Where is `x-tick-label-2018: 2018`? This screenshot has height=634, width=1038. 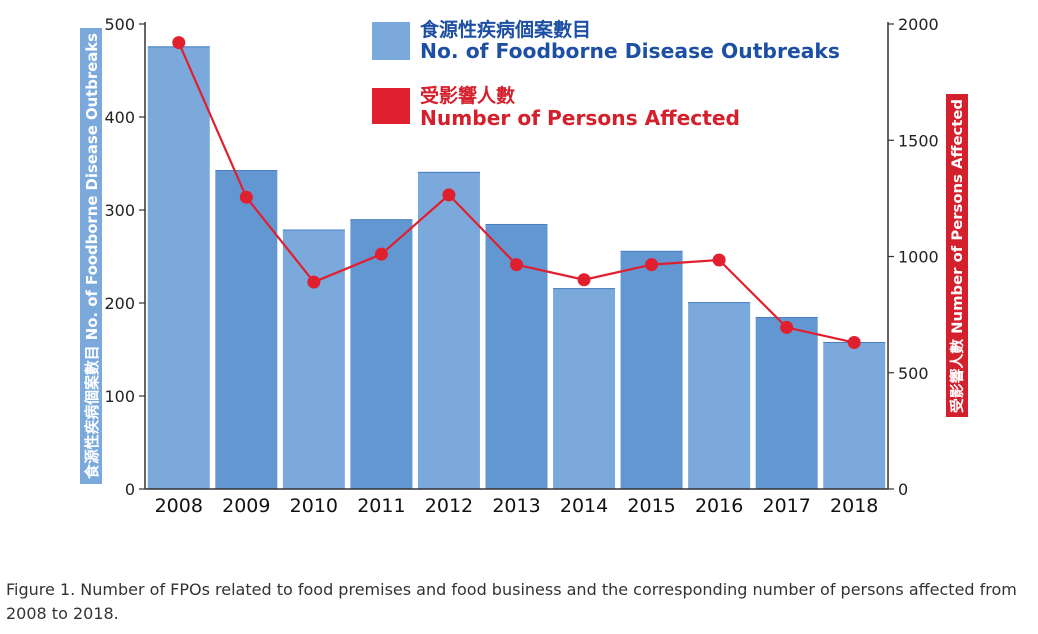 x-tick-label-2018: 2018 is located at coordinates (854, 506).